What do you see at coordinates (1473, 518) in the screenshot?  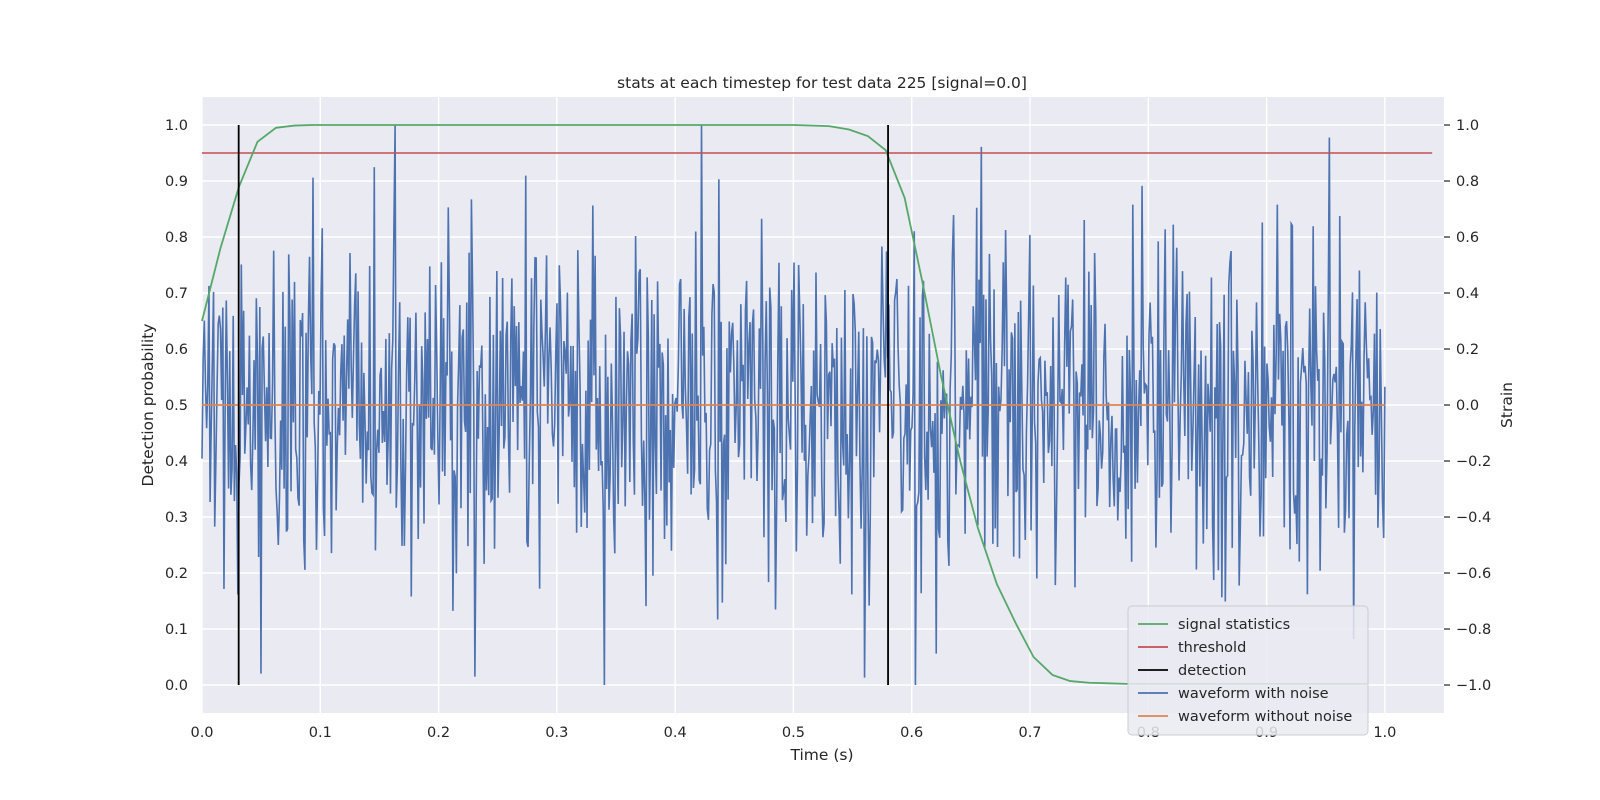 I see `y-tick-label-right: −0.4` at bounding box center [1473, 518].